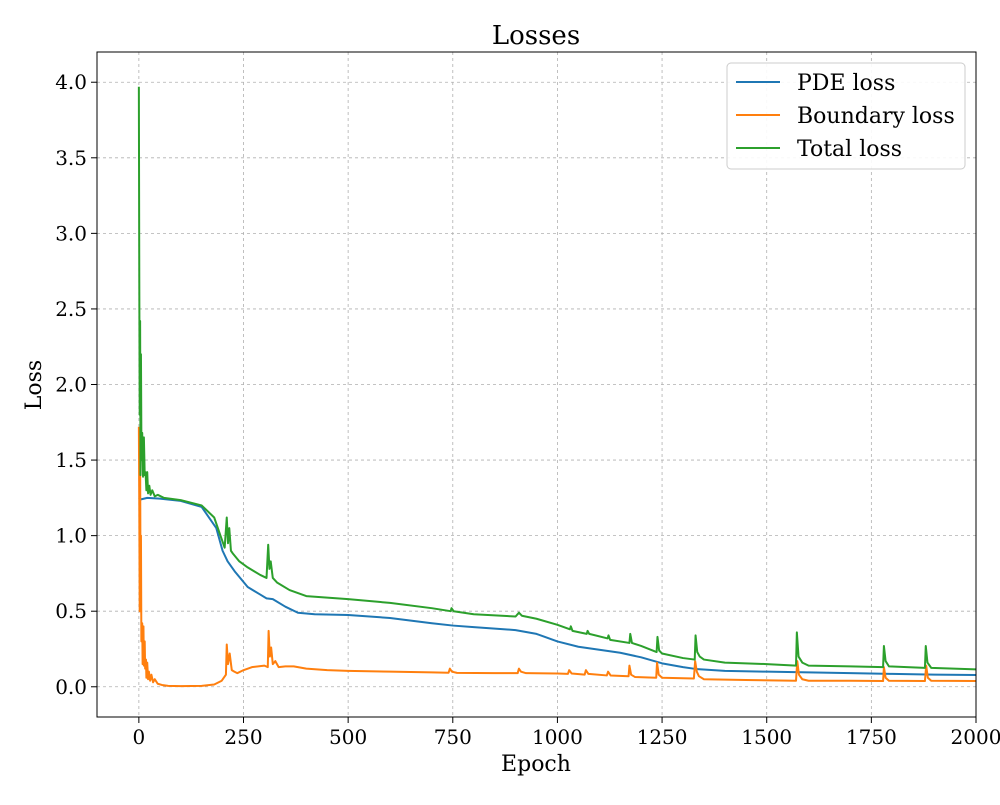  I want to click on y-tick-label: 4.0, so click(71, 82).